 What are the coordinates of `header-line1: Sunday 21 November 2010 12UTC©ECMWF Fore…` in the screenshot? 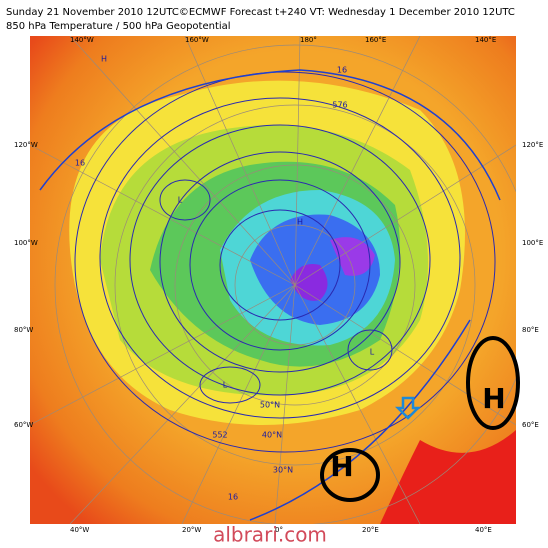 It's located at (260, 12).